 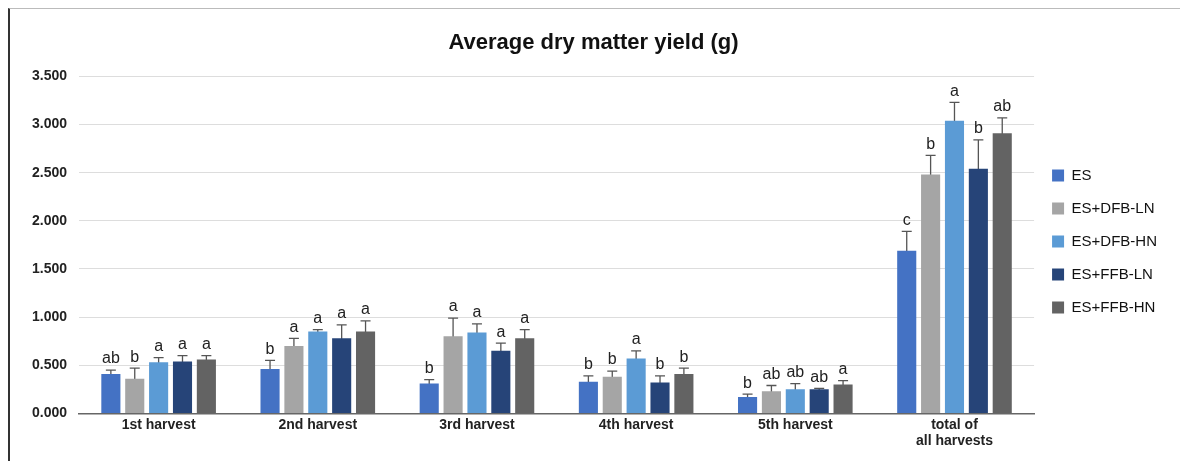 What do you see at coordinates (1081, 174) in the screenshot?
I see `legend-label: ES` at bounding box center [1081, 174].